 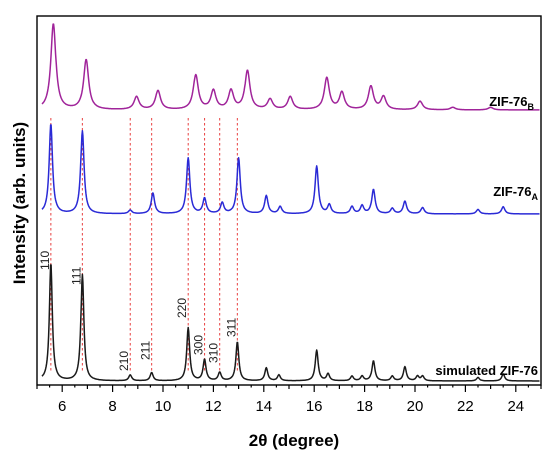 What do you see at coordinates (263, 406) in the screenshot?
I see `x-tick-label: 14` at bounding box center [263, 406].